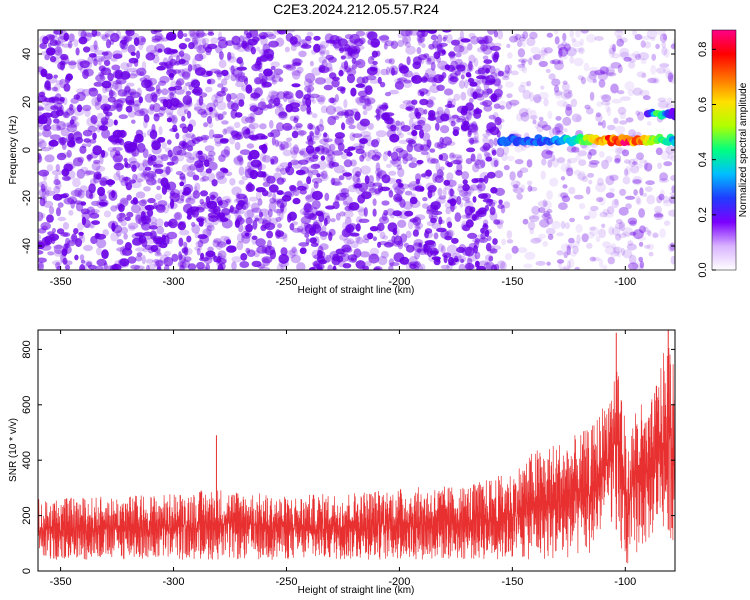 This screenshot has height=600, width=750. Describe the element at coordinates (27, 460) in the screenshot. I see `y-tick-label: 400` at that location.